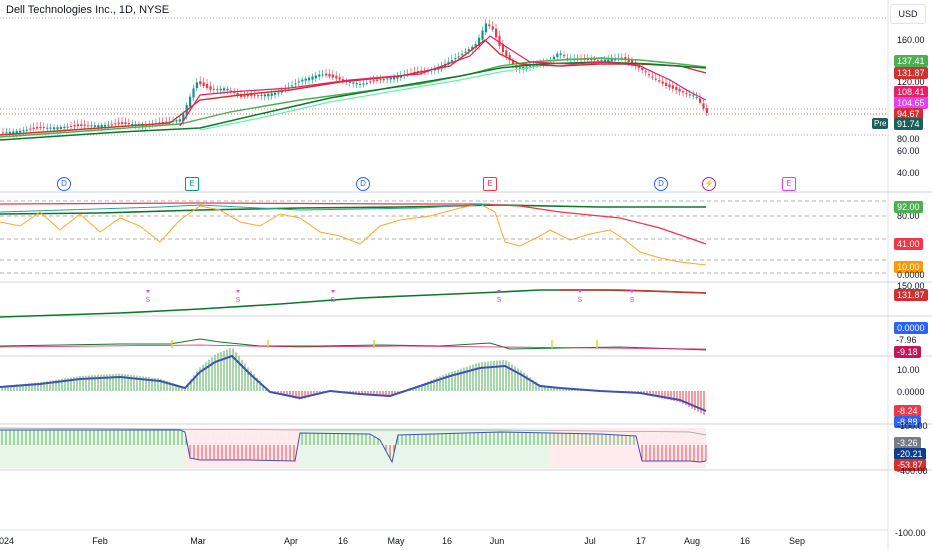 Image resolution: width=932 pixels, height=550 pixels. I want to click on wr-line, so click(353, 446).